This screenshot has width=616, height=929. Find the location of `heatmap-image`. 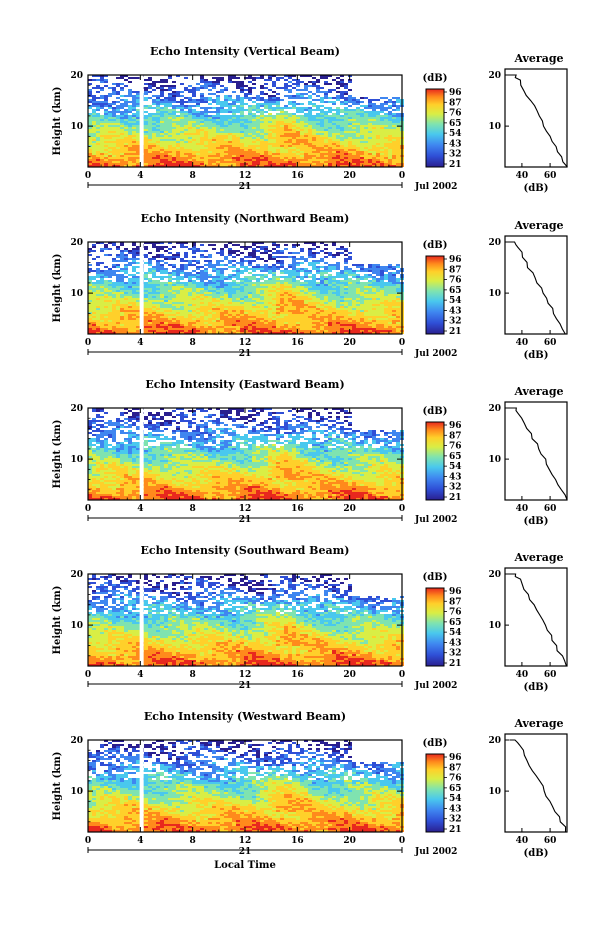

heatmap-image is located at coordinates (246, 288).